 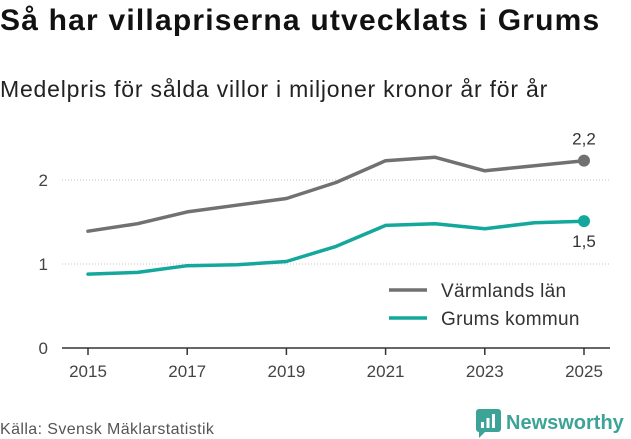 I want to click on y-tick-label: 2, so click(x=43, y=180).